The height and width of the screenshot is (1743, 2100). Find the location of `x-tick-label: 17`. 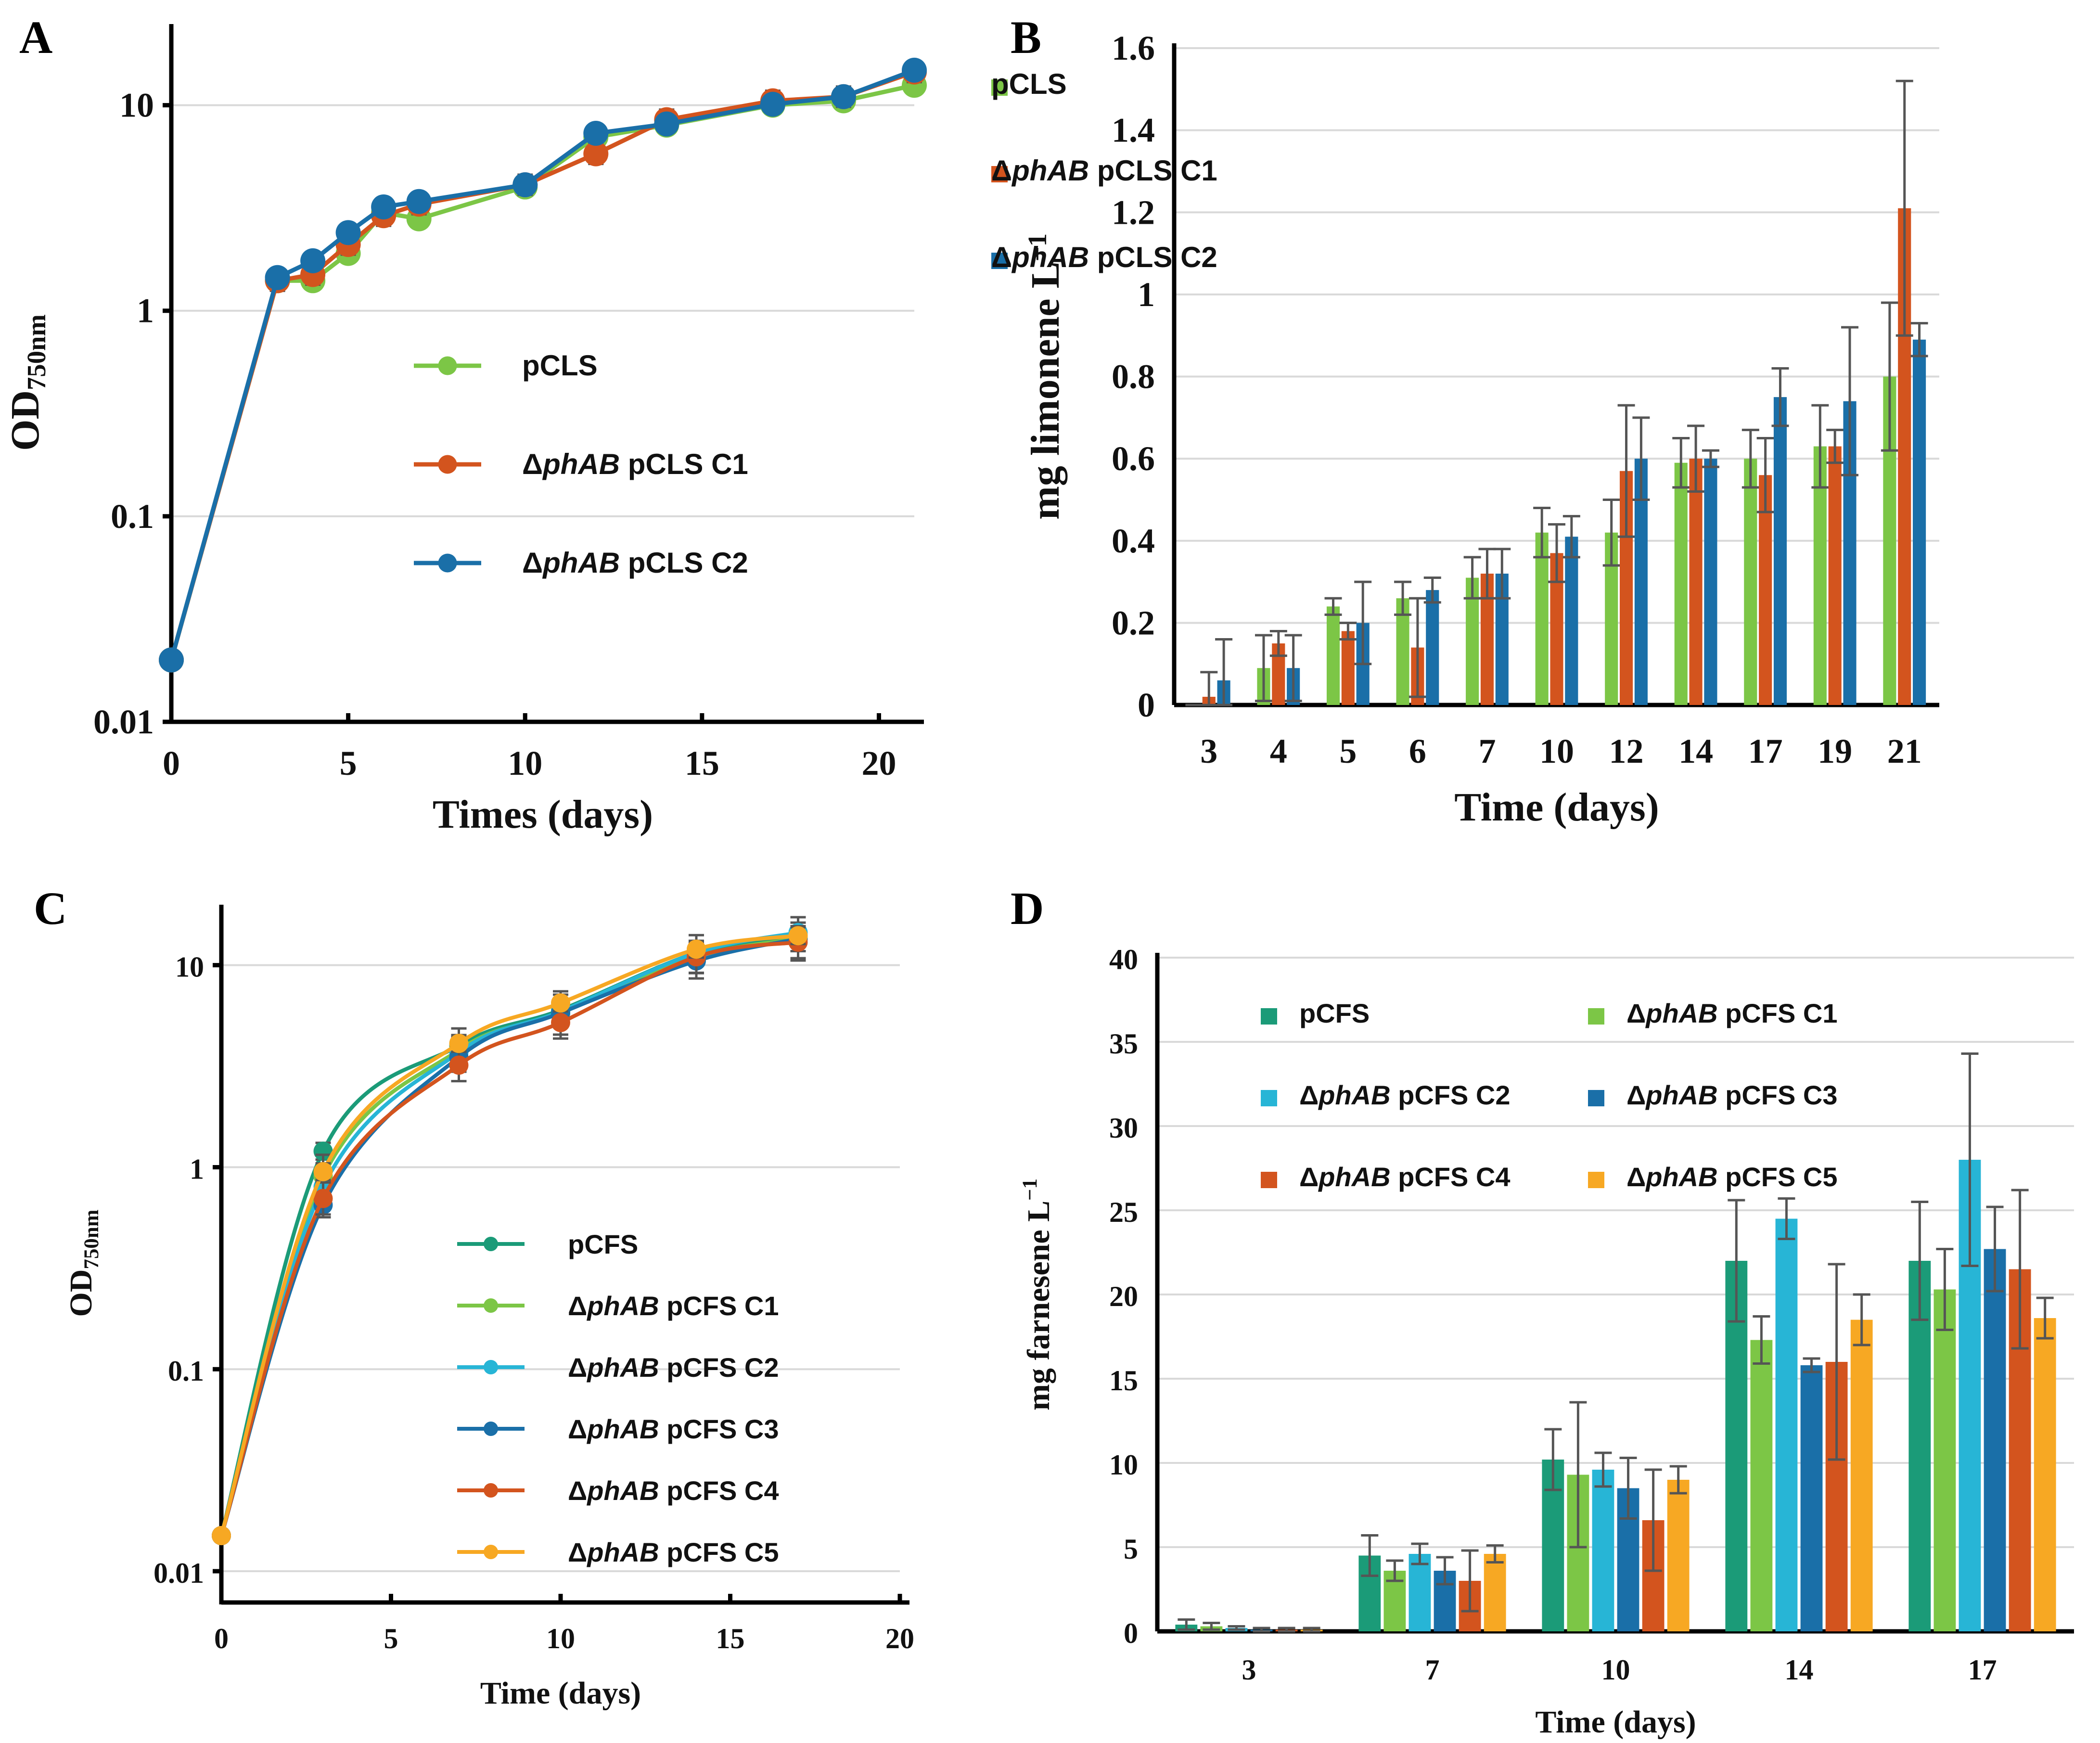

x-tick-label: 17 is located at coordinates (1982, 1670).